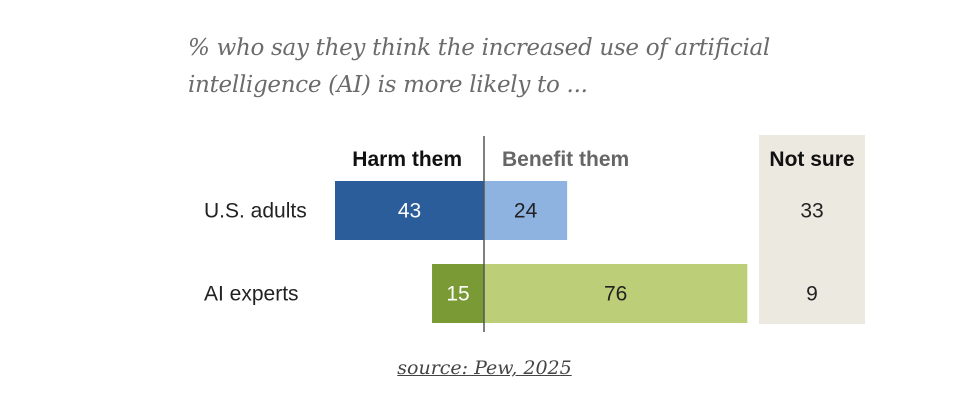 This screenshot has height=406, width=969. I want to click on data-label-harm: 15, so click(457, 294).